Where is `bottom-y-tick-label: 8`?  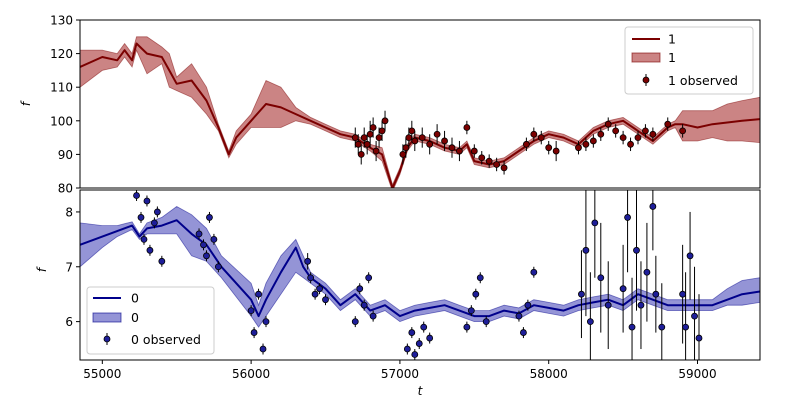
bottom-y-tick-label: 8 is located at coordinates (69, 212).